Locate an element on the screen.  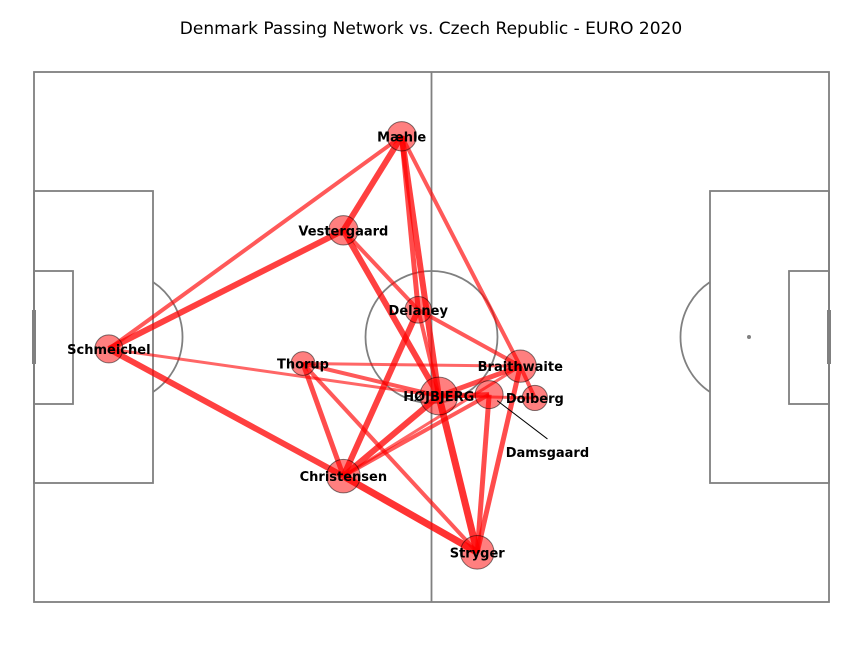
edge-thorup-braithwaite is located at coordinates (411, 365).